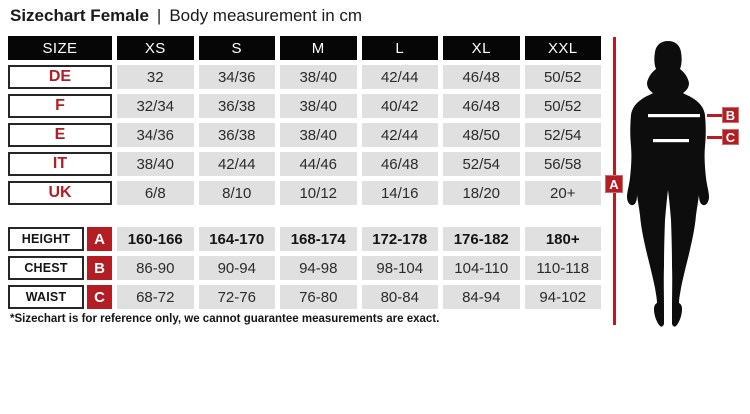 This screenshot has height=414, width=750. I want to click on size-cell: 76-80, so click(318, 297).